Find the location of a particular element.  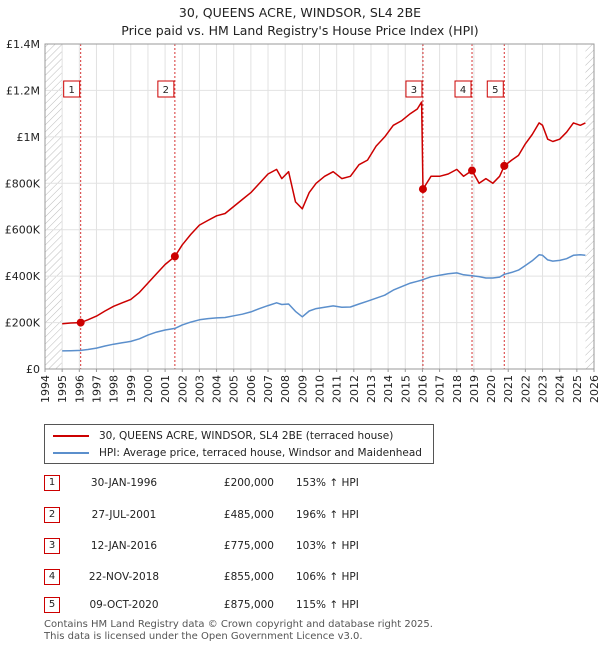

y-tick-label: £200K is located at coordinates (23, 323).